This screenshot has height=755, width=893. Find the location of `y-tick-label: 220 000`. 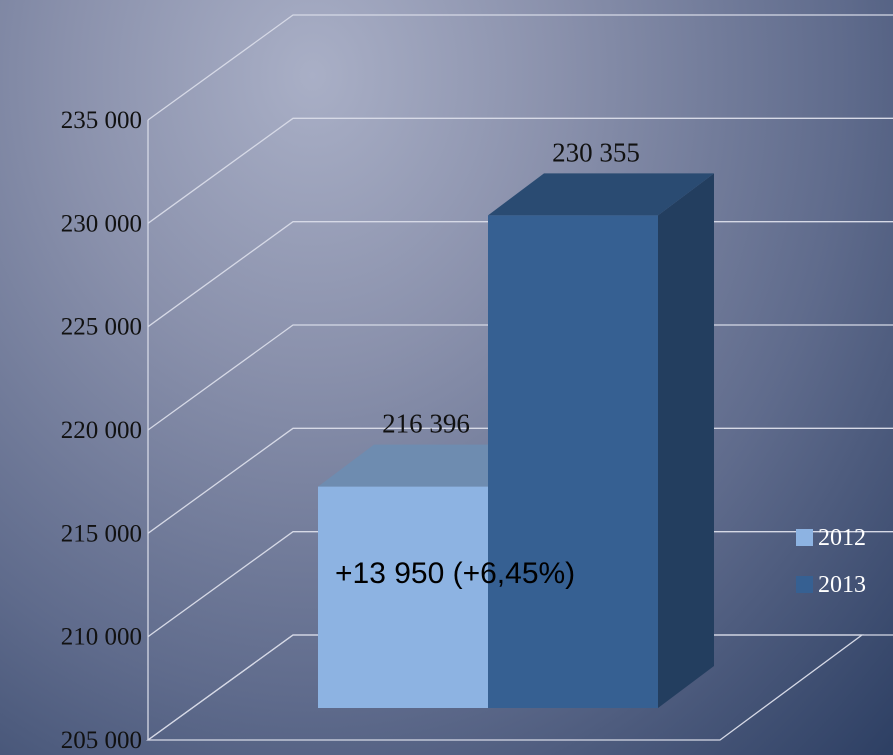

y-tick-label: 220 000 is located at coordinates (101, 430).